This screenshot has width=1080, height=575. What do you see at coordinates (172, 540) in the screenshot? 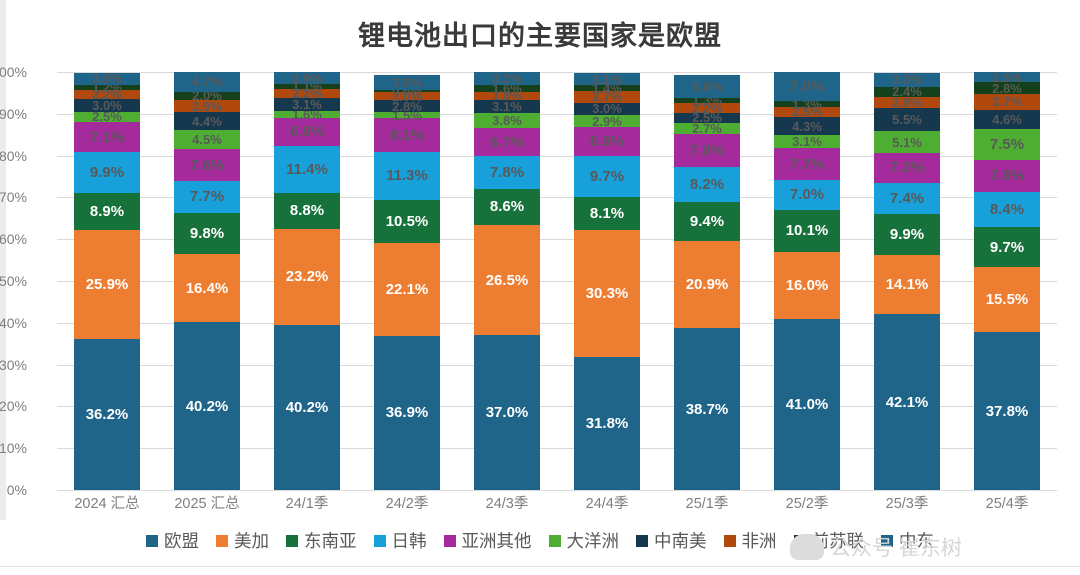
I see `legend-item: 欧盟` at bounding box center [172, 540].